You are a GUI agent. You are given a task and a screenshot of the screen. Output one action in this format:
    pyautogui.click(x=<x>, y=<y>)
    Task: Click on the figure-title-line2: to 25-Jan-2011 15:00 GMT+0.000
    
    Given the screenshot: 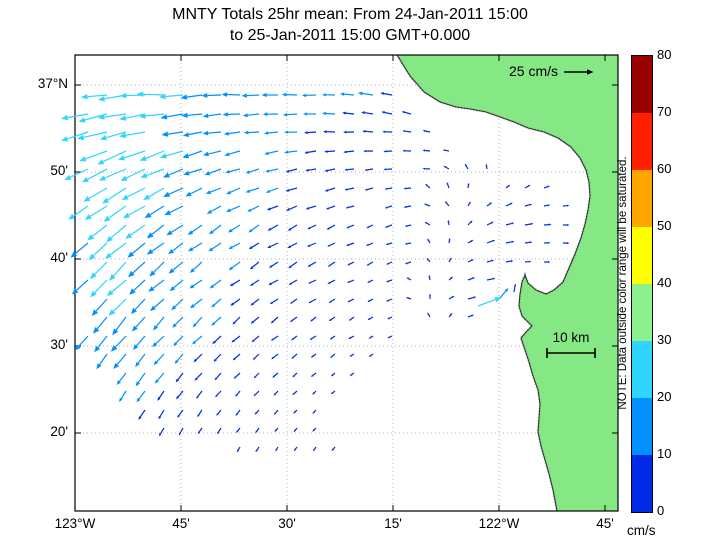 What is the action you would take?
    pyautogui.click(x=350, y=35)
    